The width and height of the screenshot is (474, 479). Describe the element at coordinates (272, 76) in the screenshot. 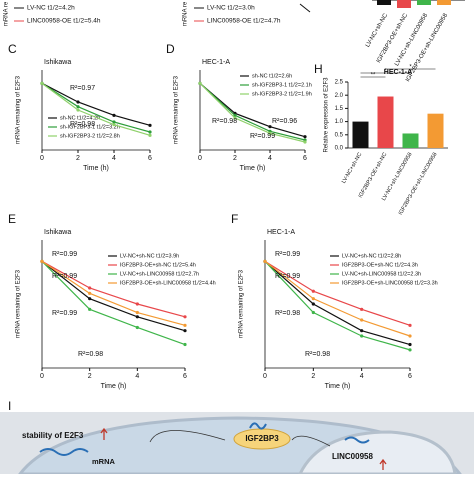

I see `legend-text: sh-NC t1/2=2.6h` at that location.